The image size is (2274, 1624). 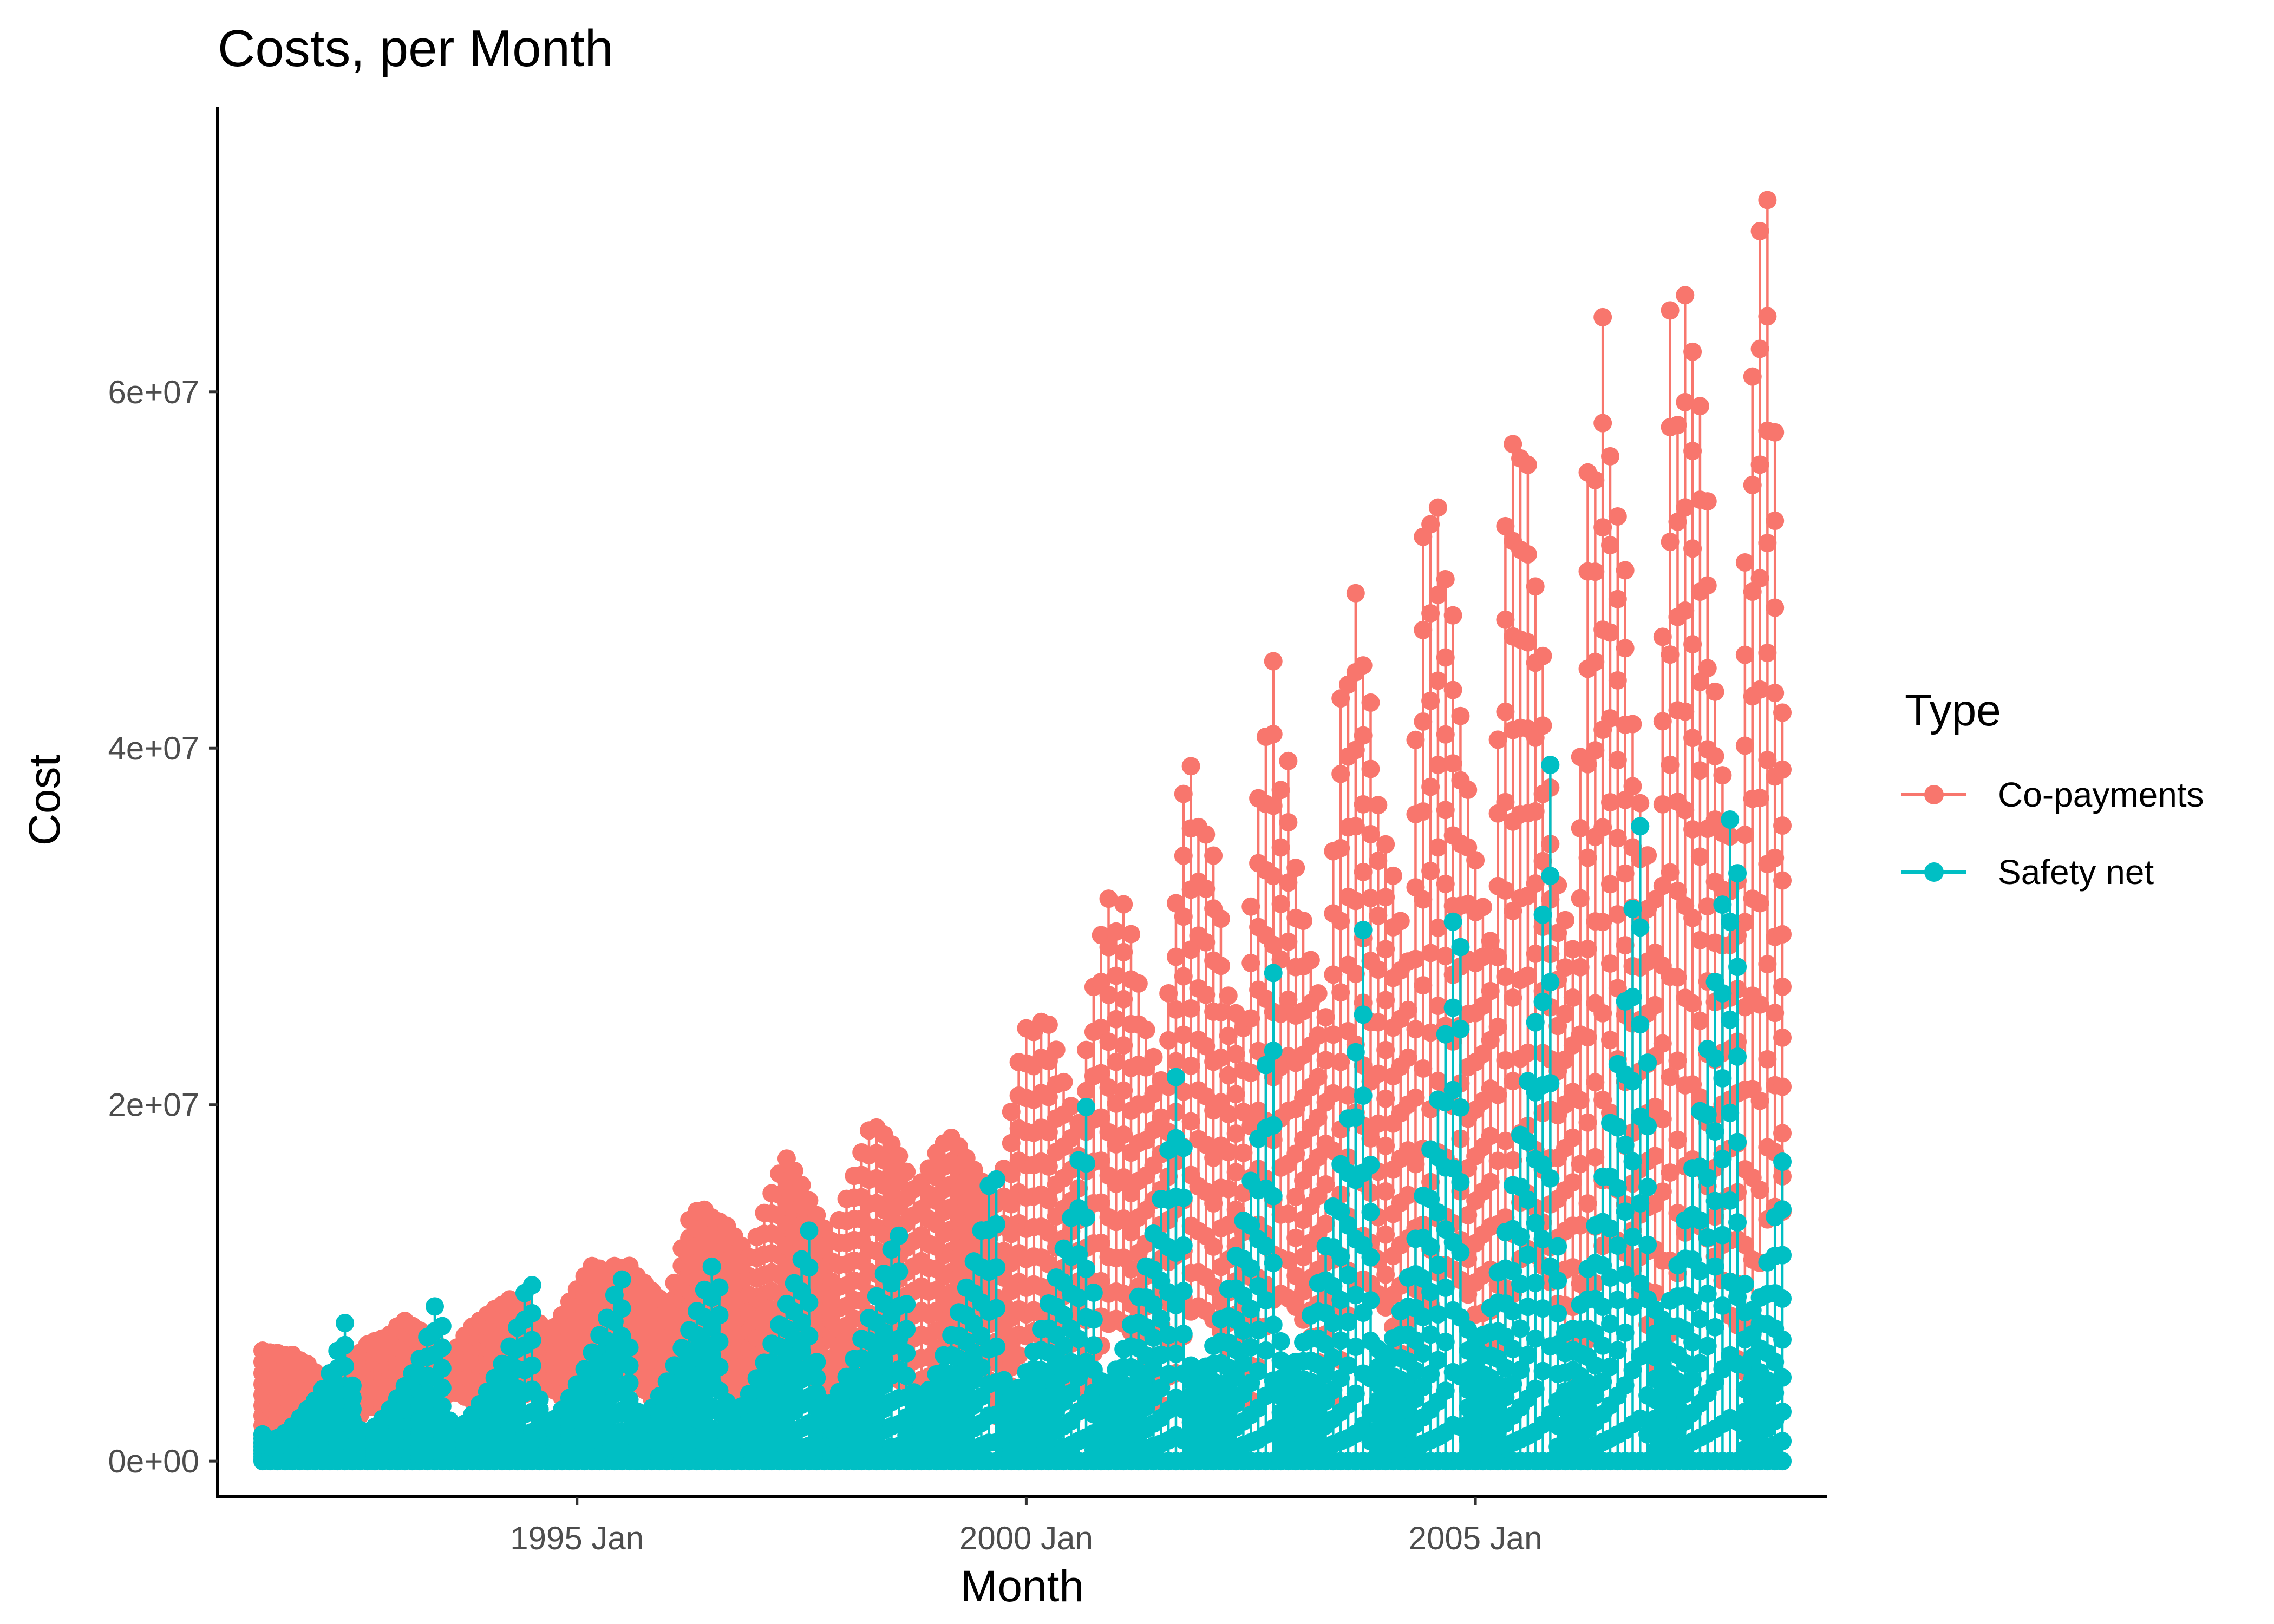 What do you see at coordinates (1934, 872) in the screenshot?
I see `legend-key-point` at bounding box center [1934, 872].